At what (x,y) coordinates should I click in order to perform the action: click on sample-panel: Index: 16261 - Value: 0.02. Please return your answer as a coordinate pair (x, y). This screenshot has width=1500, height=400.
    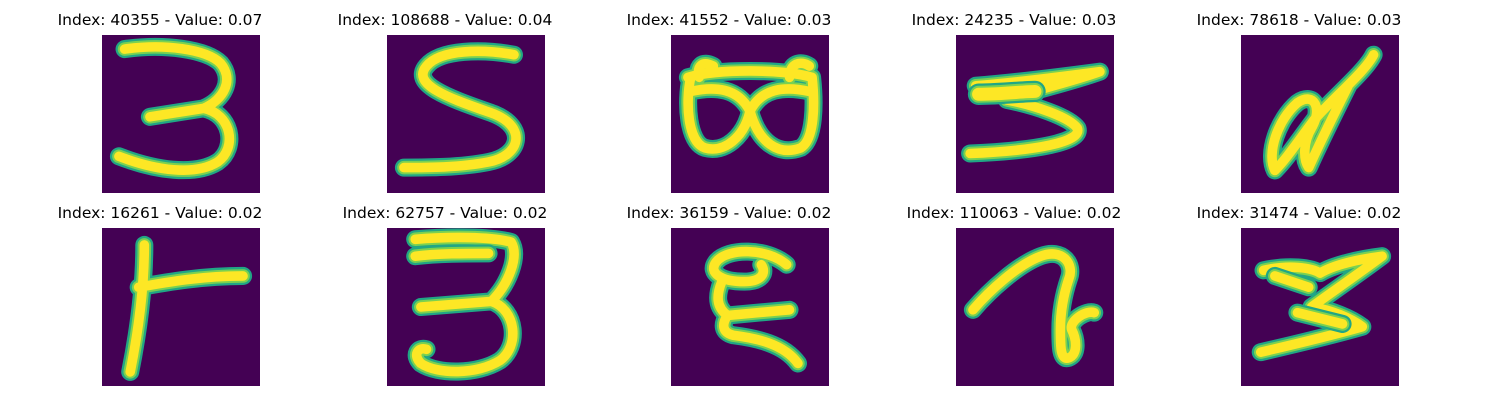
    Looking at the image, I should click on (160, 296).